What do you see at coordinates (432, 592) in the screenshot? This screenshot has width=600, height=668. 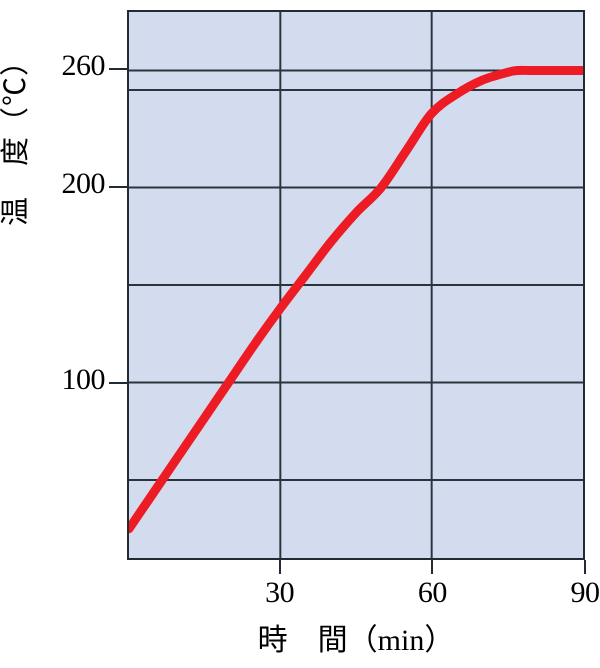 I see `x-tick-label: 60` at bounding box center [432, 592].